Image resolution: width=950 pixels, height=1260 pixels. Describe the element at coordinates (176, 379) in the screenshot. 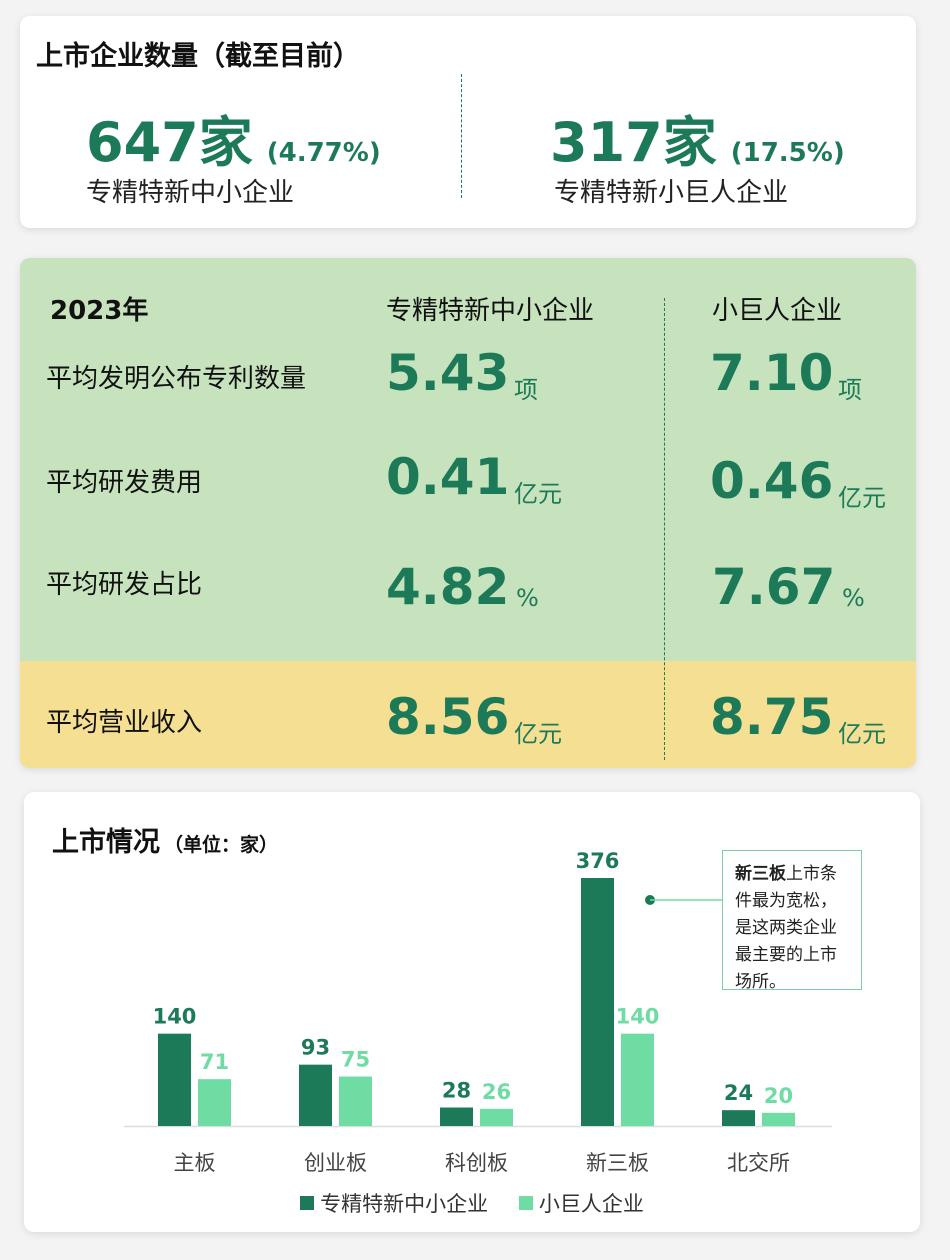

I see `metric-label-patents: 平均发明公布专利数量` at that location.